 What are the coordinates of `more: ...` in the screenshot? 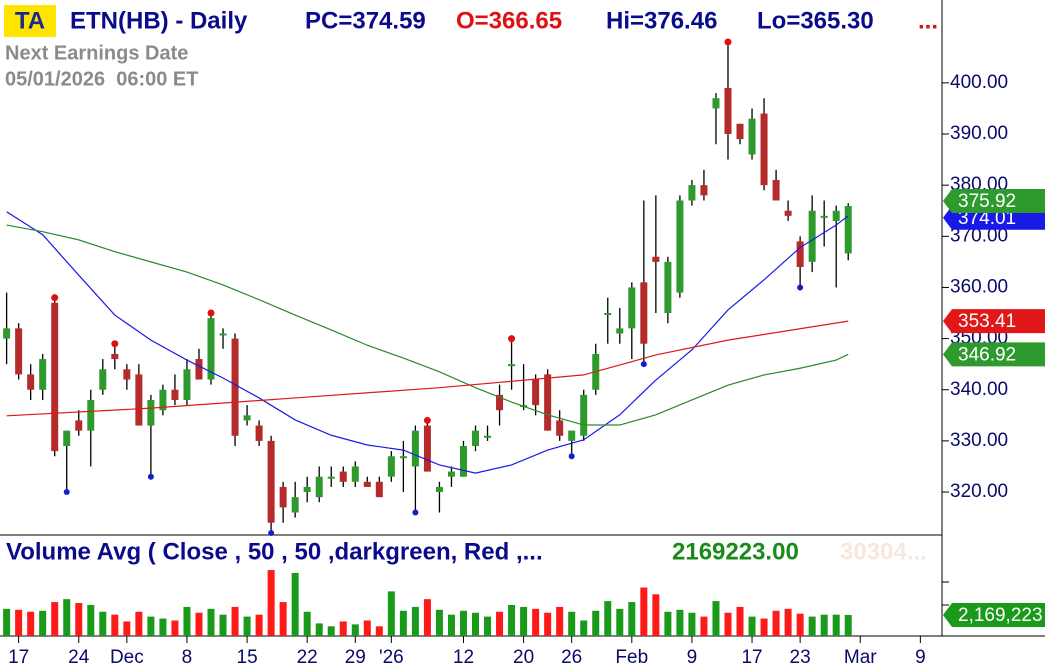 It's located at (928, 20).